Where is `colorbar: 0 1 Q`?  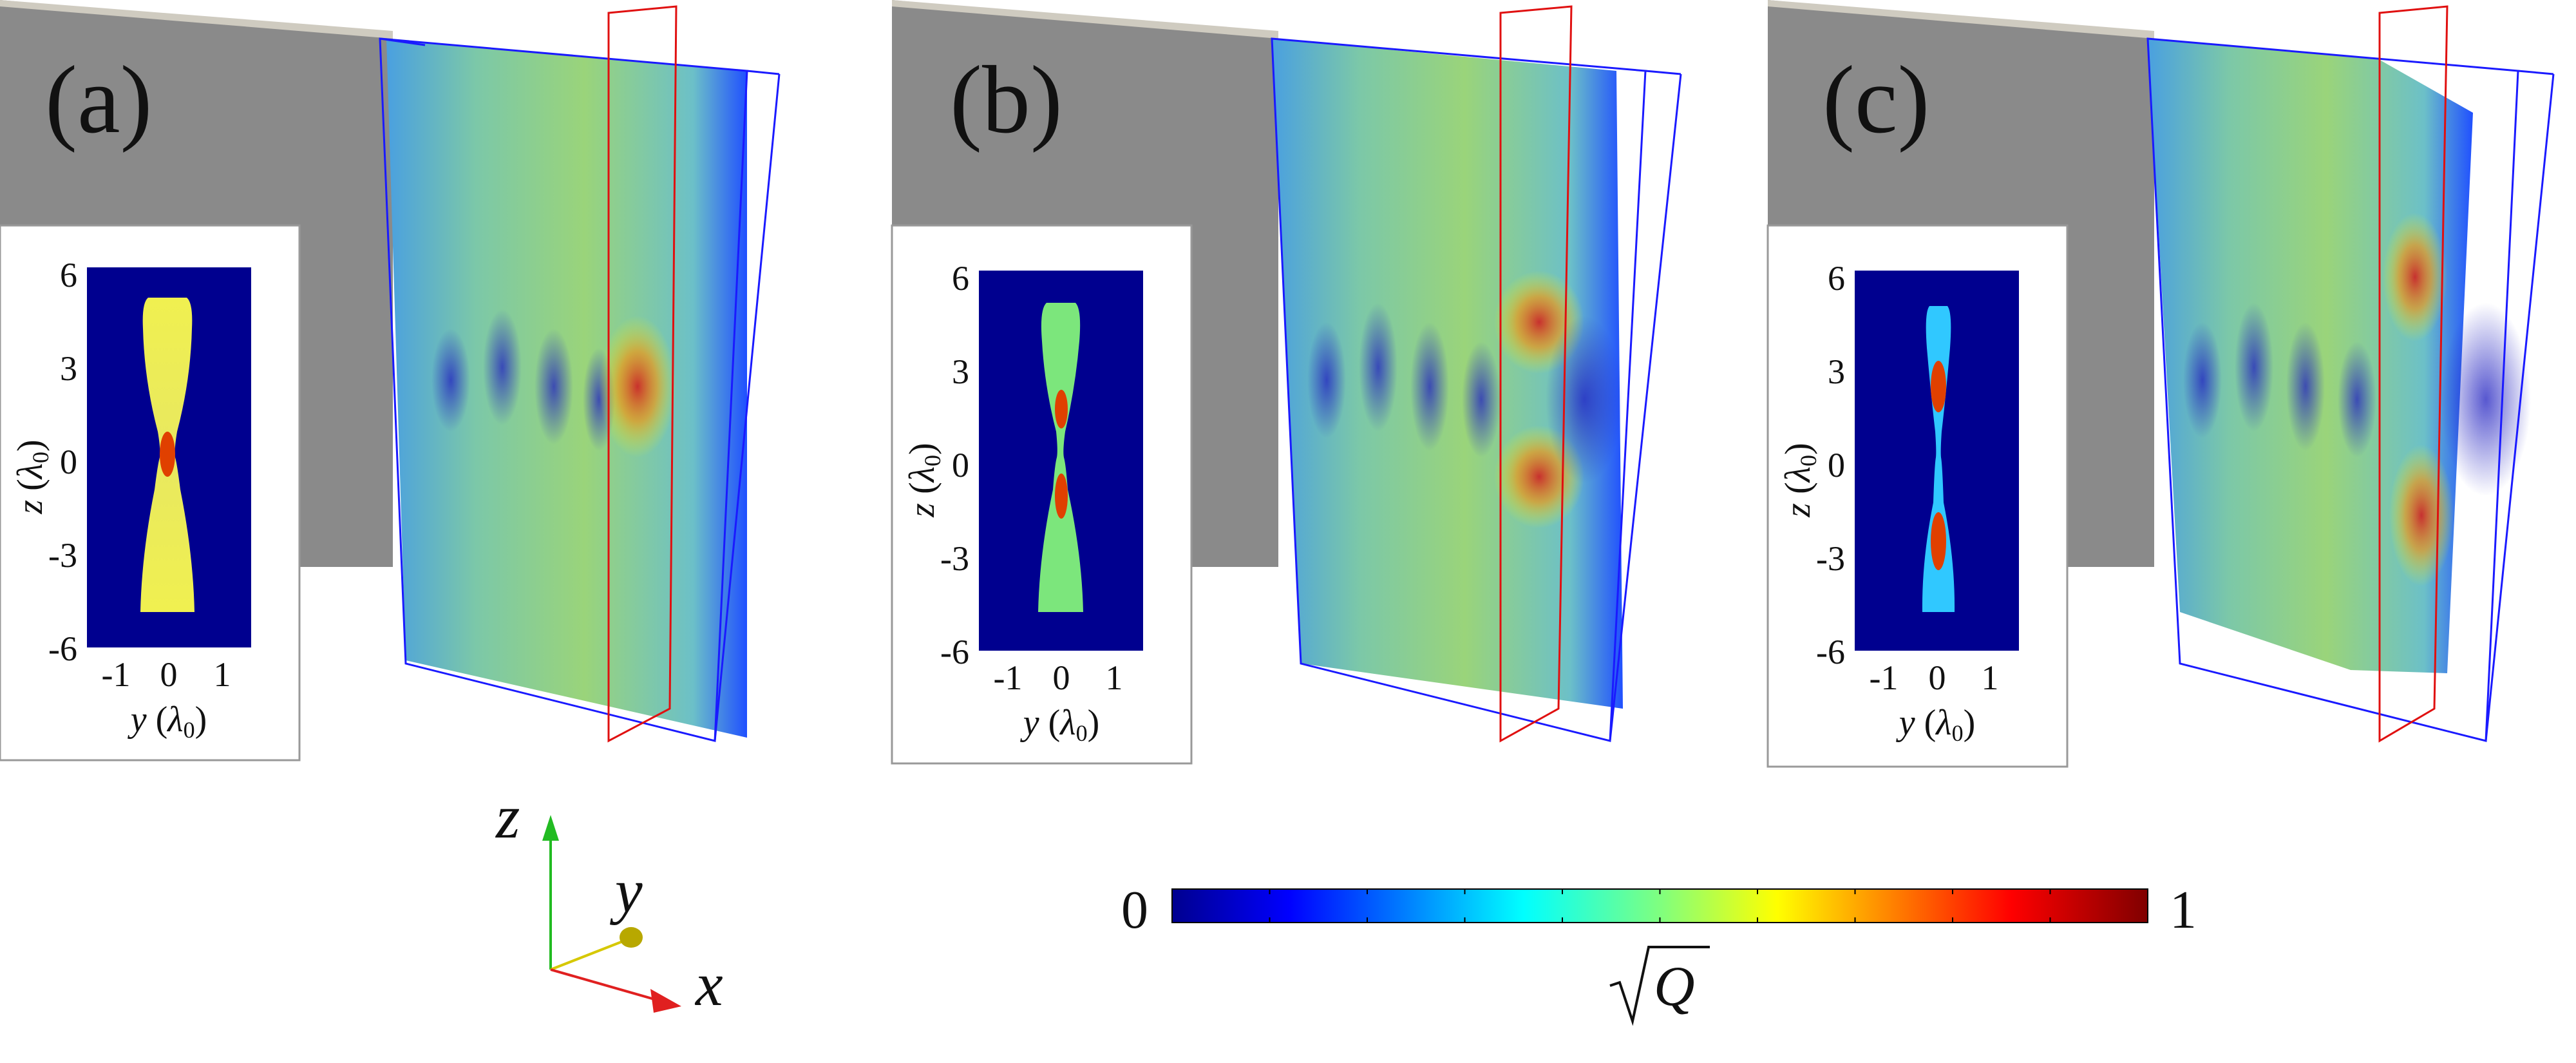 colorbar: 0 1 Q is located at coordinates (1659, 953).